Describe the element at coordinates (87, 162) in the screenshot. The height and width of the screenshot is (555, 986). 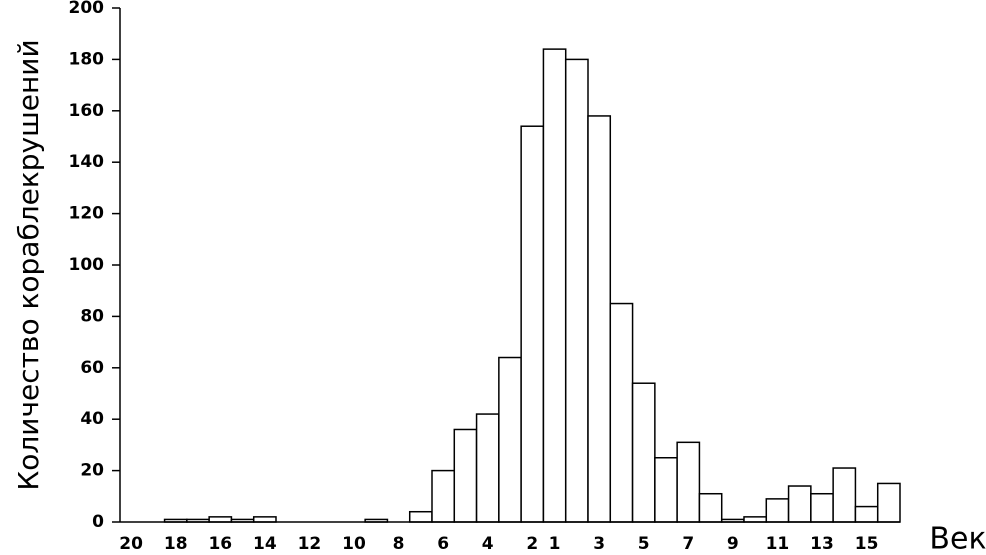
I see `y-tick-label: 140` at that location.